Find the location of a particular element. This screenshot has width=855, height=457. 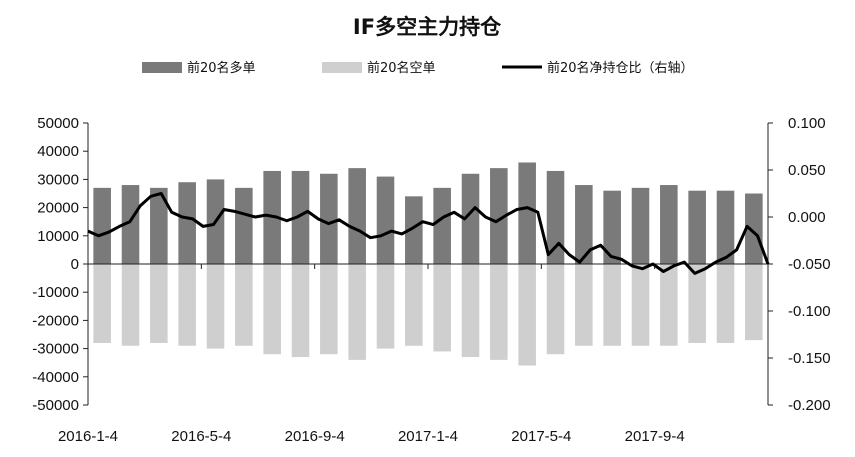

x-tick-label: 2017-5-4 is located at coordinates (541, 436).